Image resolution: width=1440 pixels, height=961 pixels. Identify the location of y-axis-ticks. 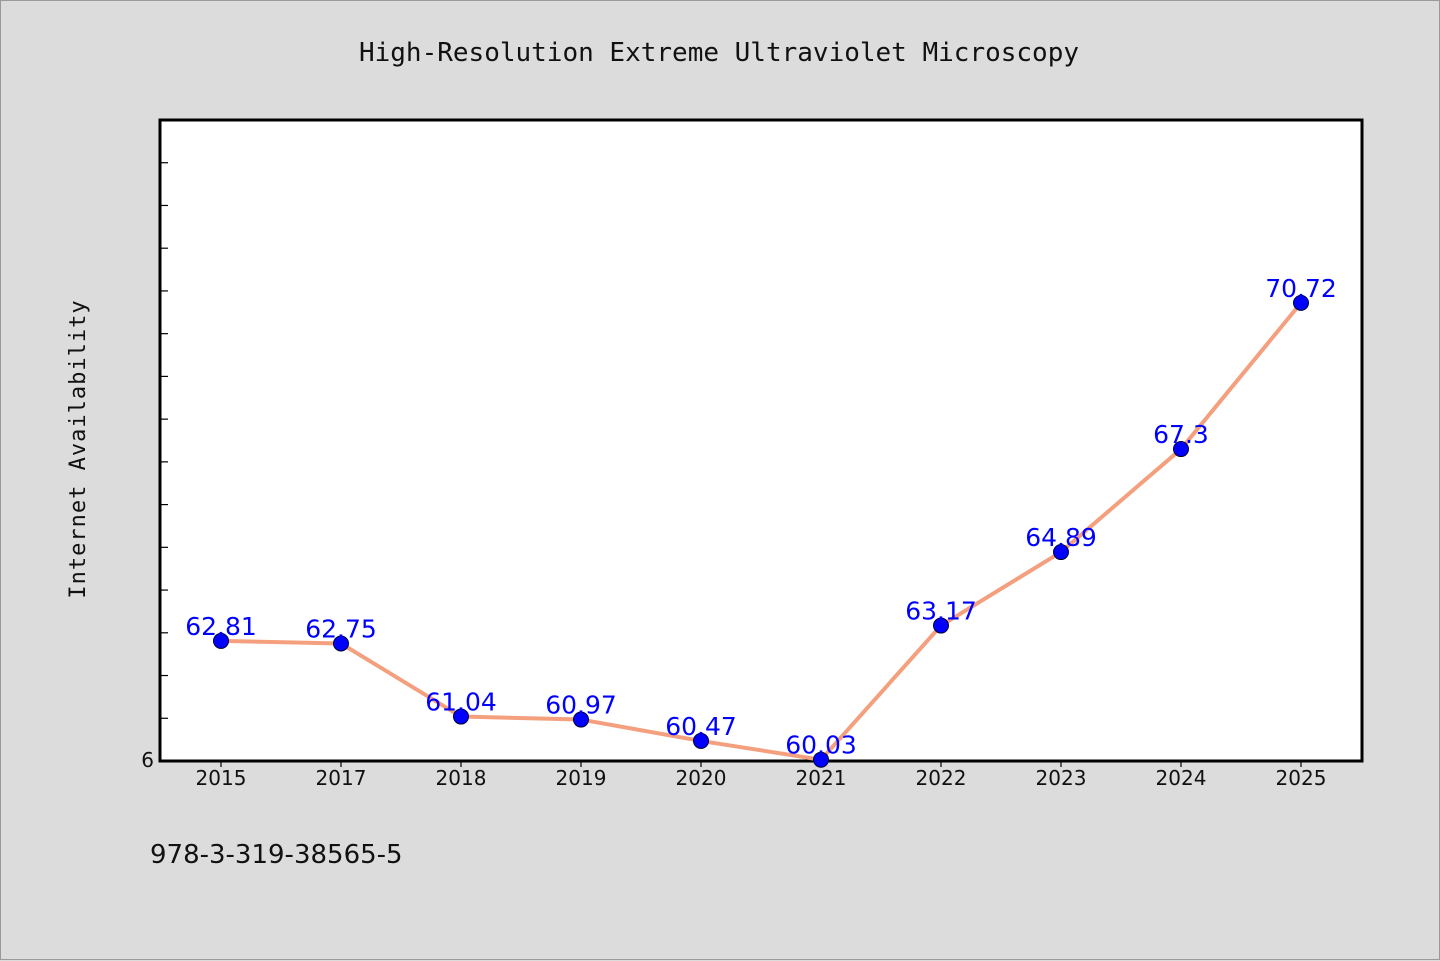
(164, 462).